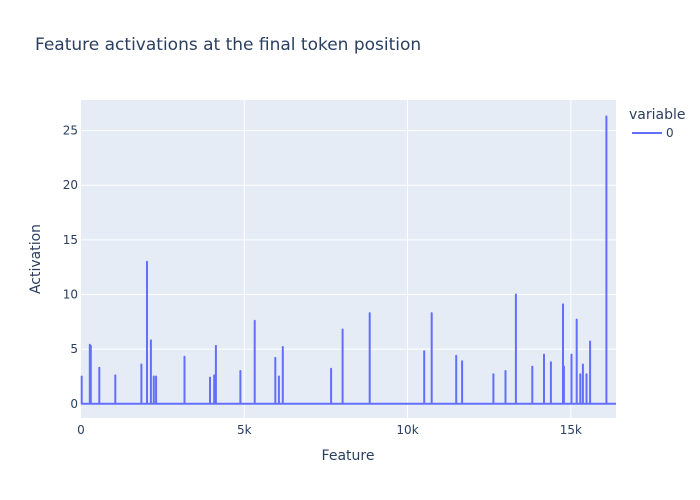 Image resolution: width=700 pixels, height=500 pixels. What do you see at coordinates (74, 349) in the screenshot?
I see `y-tick-label: 5` at bounding box center [74, 349].